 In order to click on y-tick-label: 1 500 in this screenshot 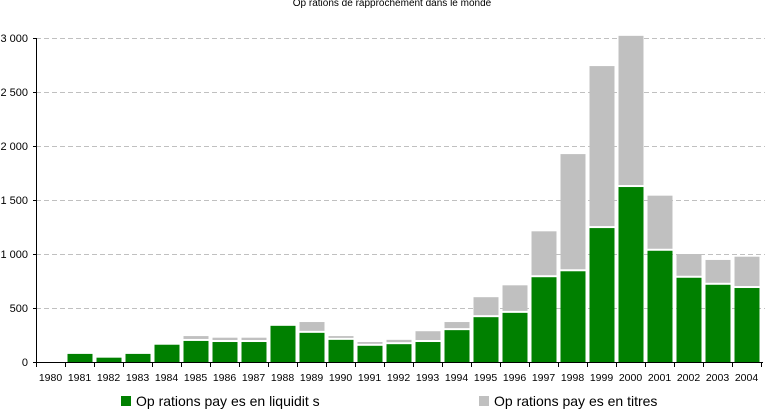, I will do `click(14, 201)`.